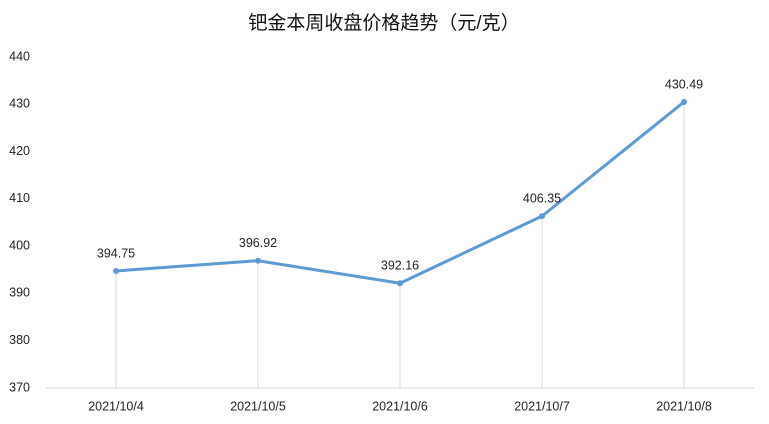 This screenshot has height=424, width=769. I want to click on x-tick-label: 2021/10/5, so click(258, 406).